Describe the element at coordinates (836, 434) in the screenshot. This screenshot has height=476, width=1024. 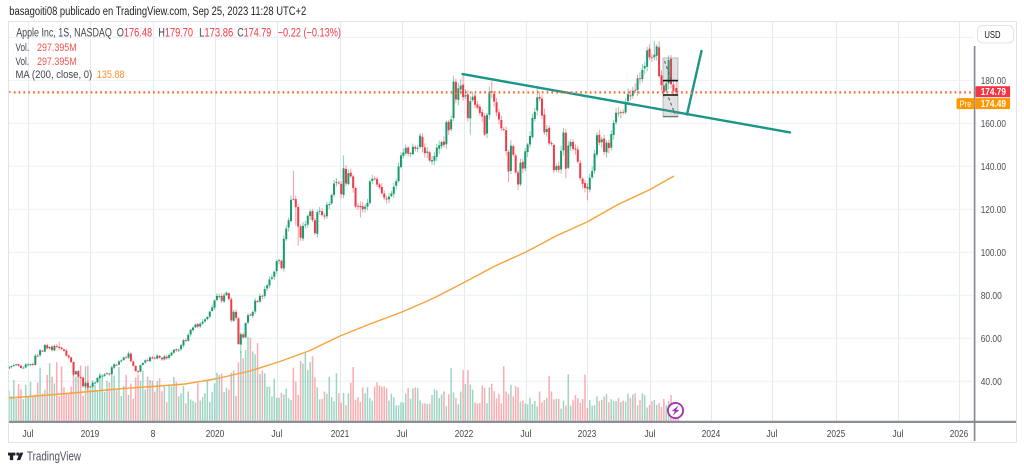
I see `svg-text: 2025` at that location.